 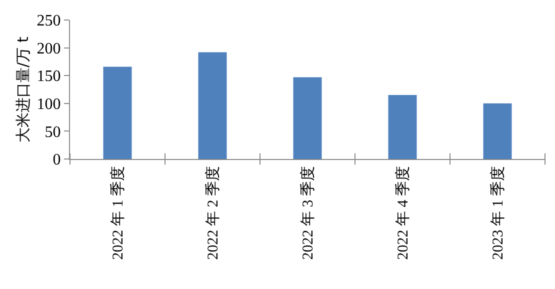 I want to click on x-tick-label: 2023 年 1 季度, so click(x=497, y=213).